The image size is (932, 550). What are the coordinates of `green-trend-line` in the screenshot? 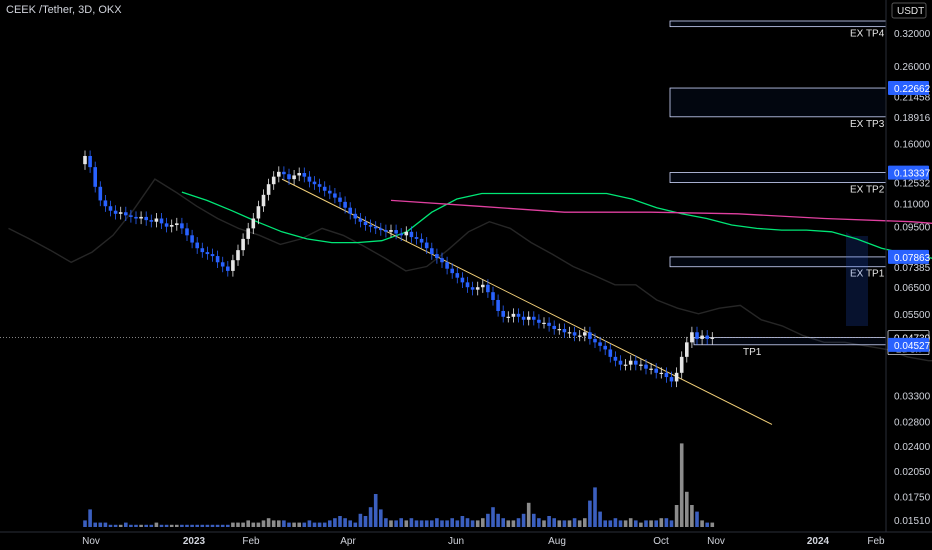 It's located at (556, 225).